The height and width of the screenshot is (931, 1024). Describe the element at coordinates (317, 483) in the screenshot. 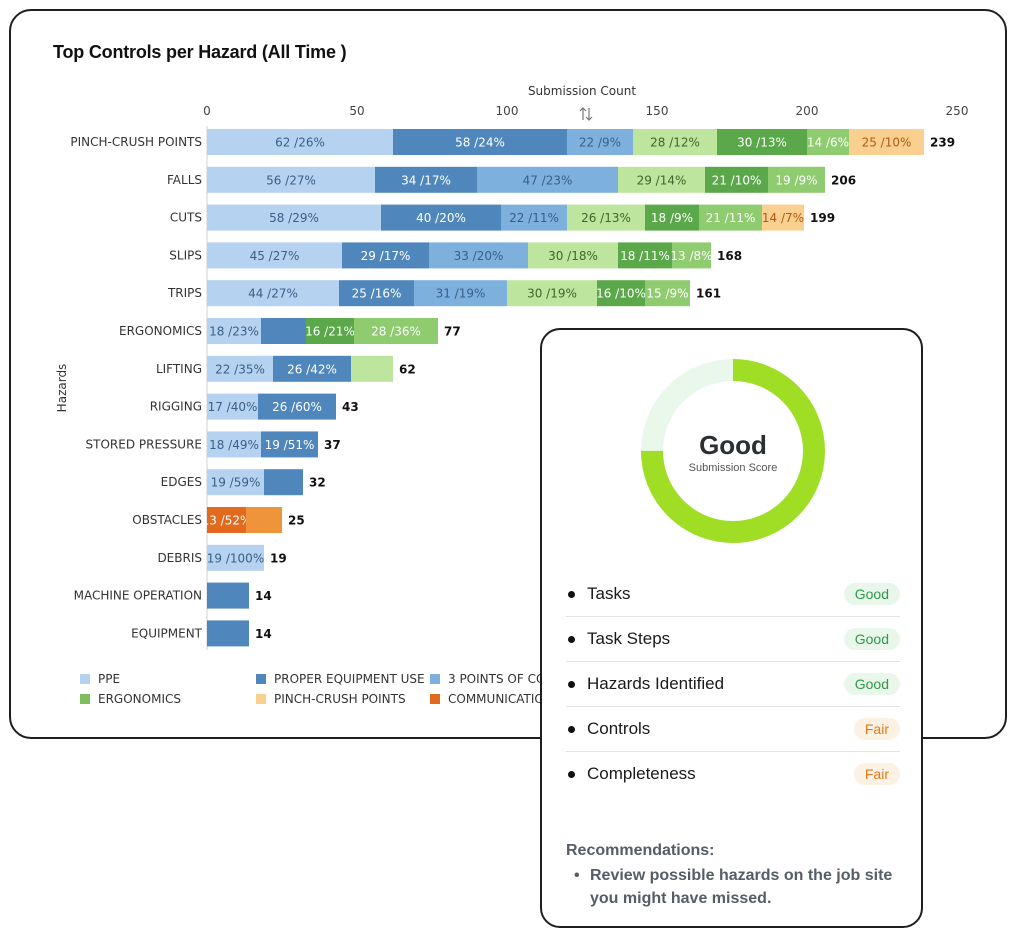

I see `bar-total-label: 32` at that location.